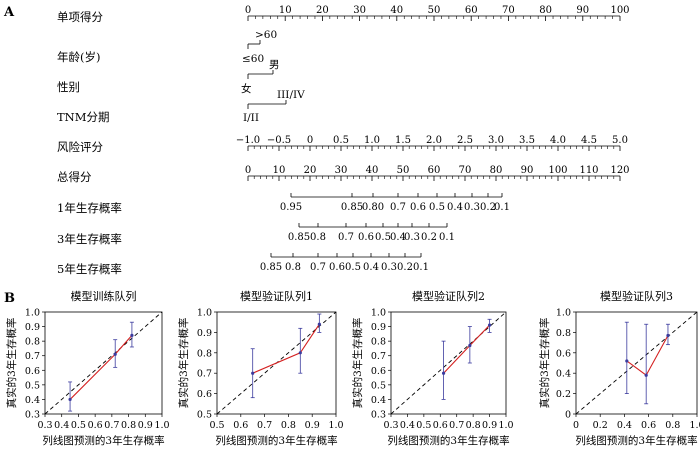 The image size is (700, 452). Describe the element at coordinates (371, 267) in the screenshot. I see `surv-5yr-tick-label: 0.4` at that location.